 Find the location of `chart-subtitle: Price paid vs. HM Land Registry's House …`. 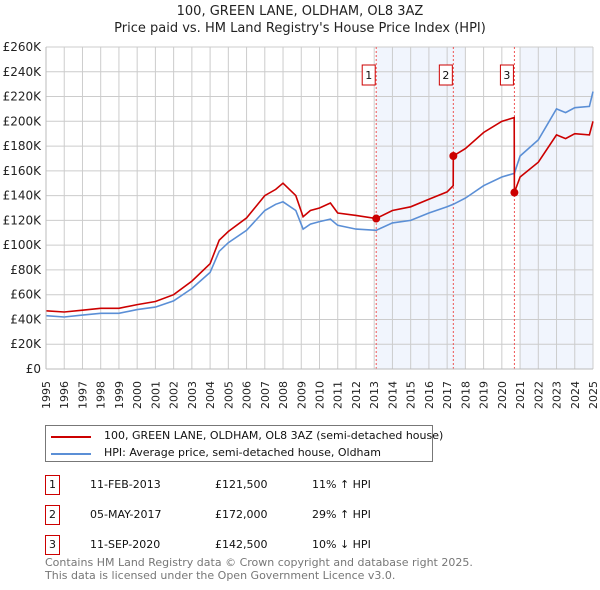

chart-subtitle: Price paid vs. HM Land Registry's House … is located at coordinates (300, 28).